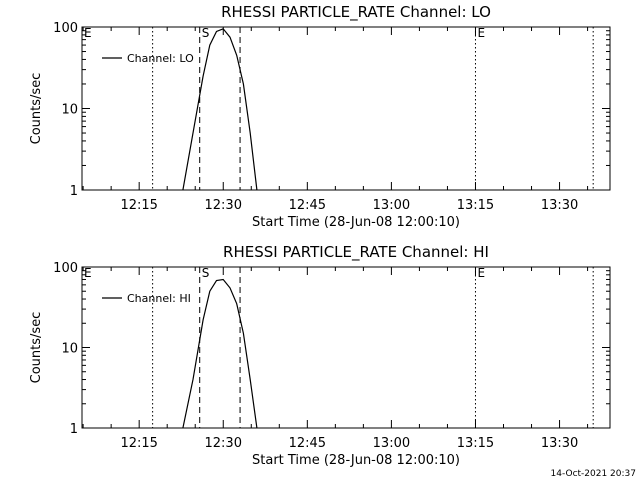  Describe the element at coordinates (159, 298) in the screenshot. I see `legend-entry: Channel: HI` at that location.